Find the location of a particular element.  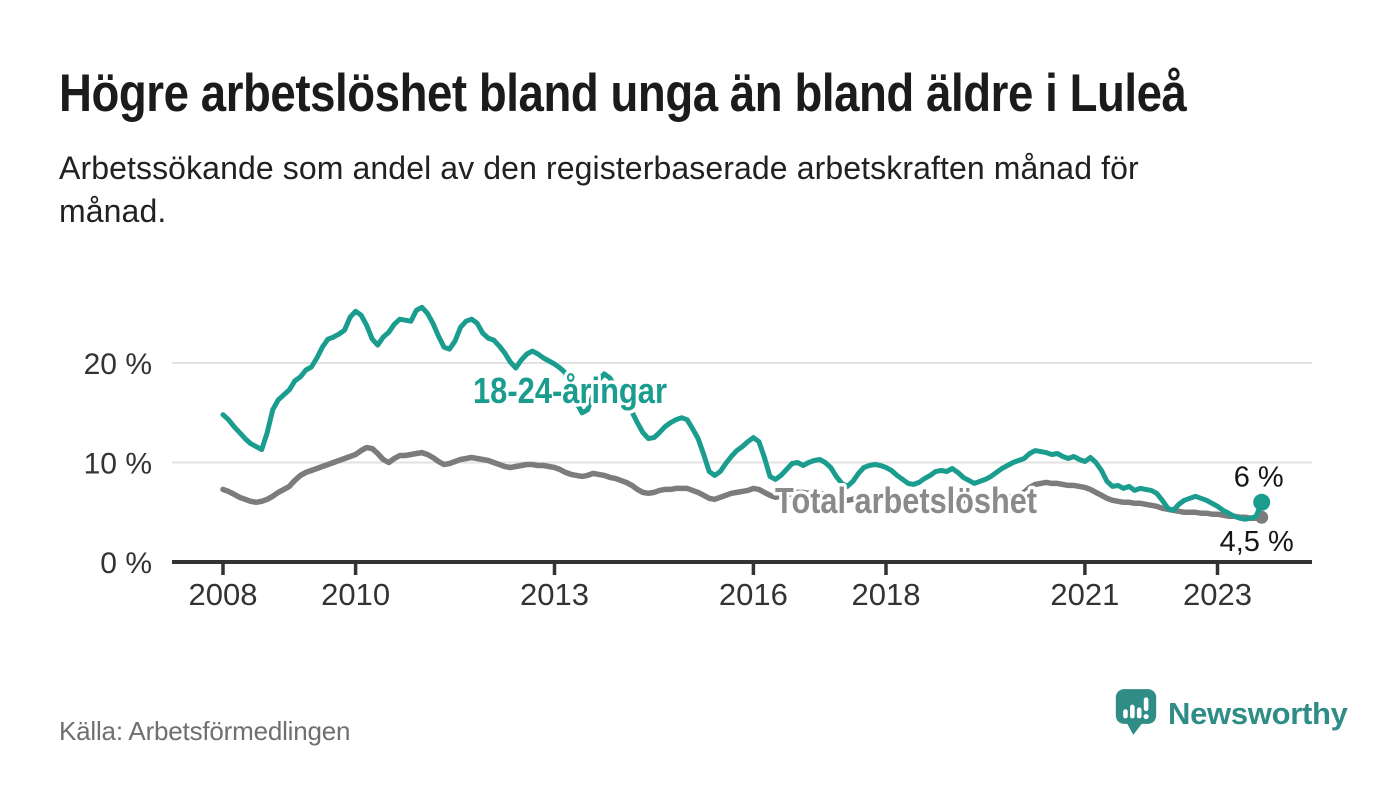

series-label-youth: 18-24-åringar is located at coordinates (570, 390).